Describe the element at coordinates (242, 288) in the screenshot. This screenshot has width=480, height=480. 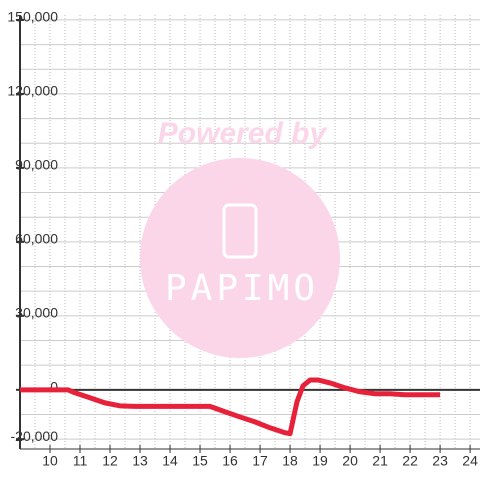
I see `watermark-brand: PAPIMO` at that location.